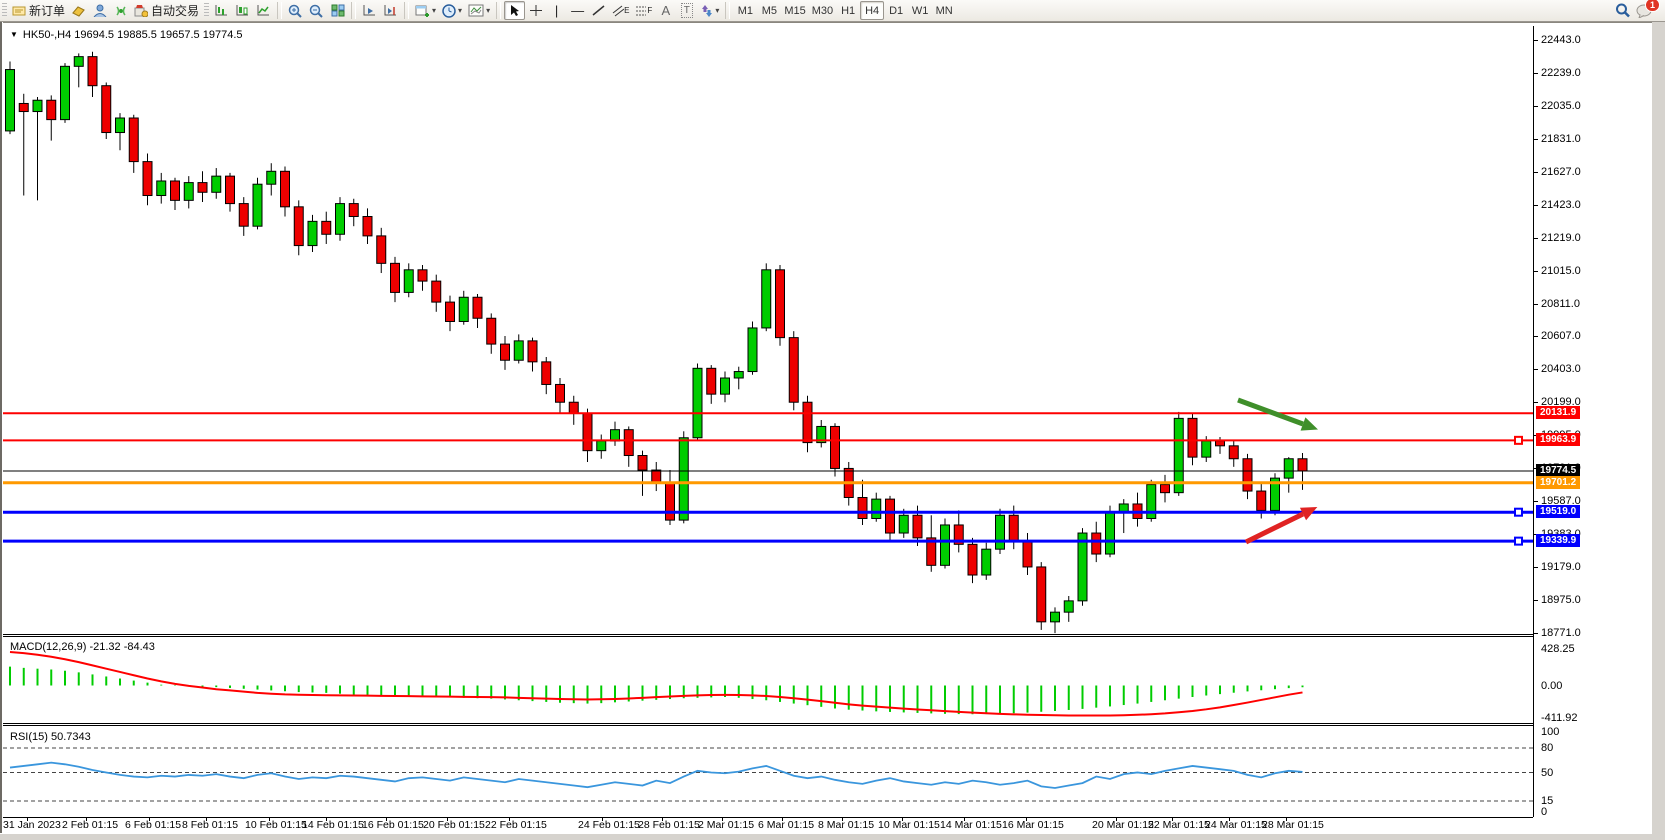 The width and height of the screenshot is (1665, 840). Describe the element at coordinates (515, 10) in the screenshot. I see `cursor-button` at that location.